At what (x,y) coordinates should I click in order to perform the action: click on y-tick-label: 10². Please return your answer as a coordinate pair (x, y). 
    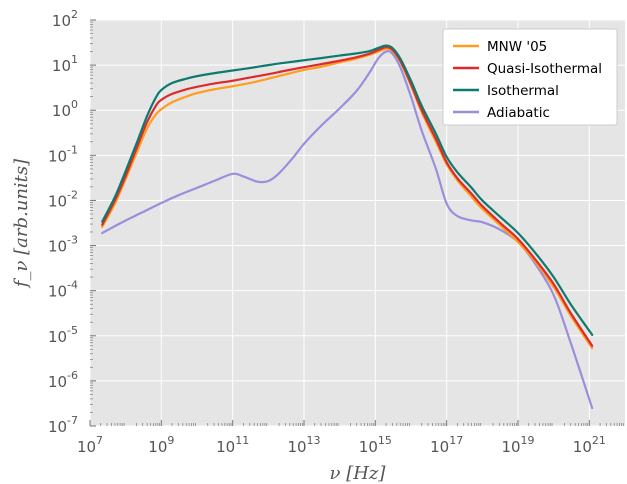
    Looking at the image, I should click on (65, 19).